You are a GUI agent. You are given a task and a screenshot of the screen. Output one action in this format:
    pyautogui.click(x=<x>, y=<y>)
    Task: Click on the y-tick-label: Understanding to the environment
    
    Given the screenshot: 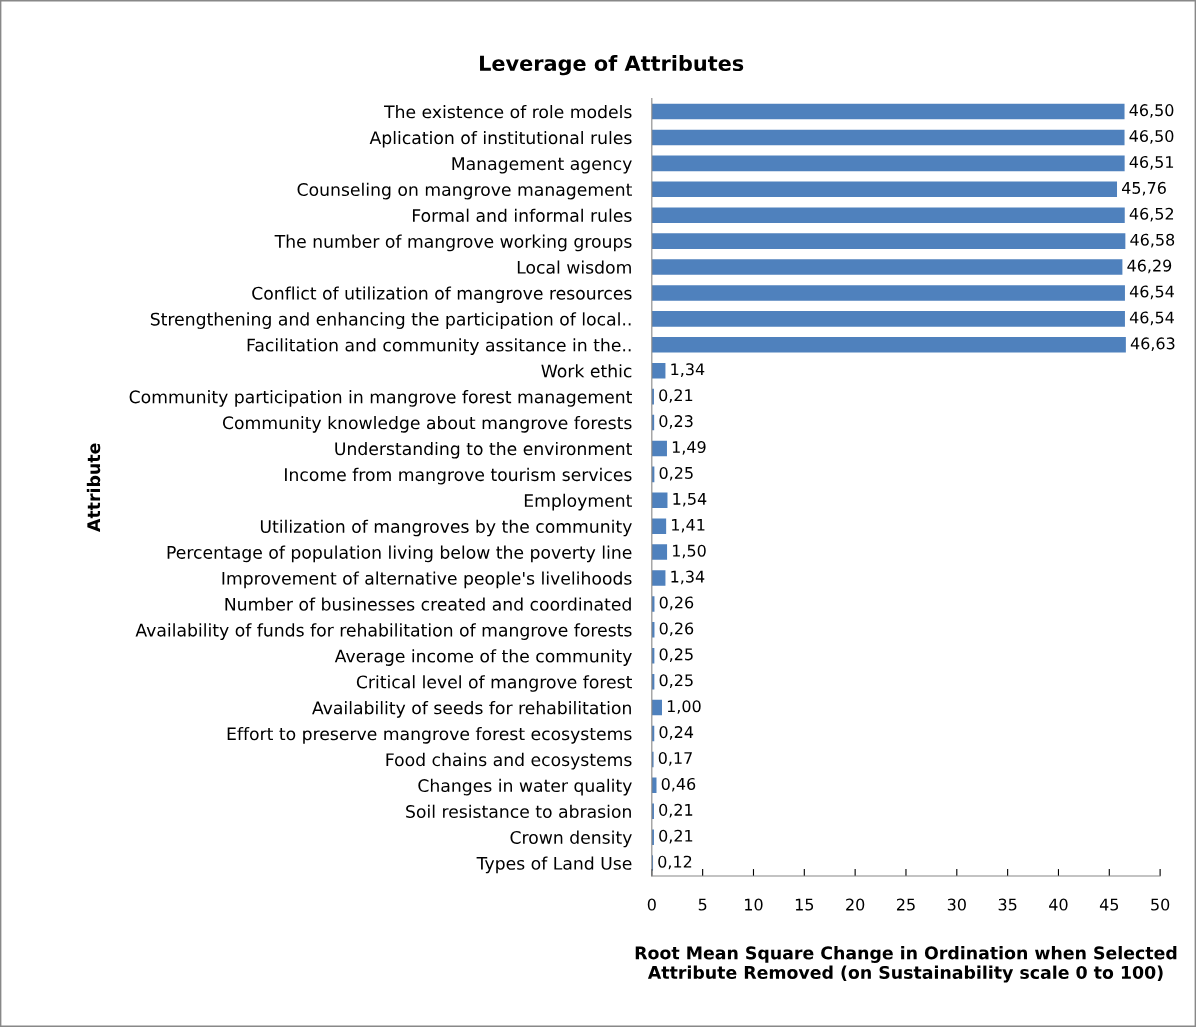 What is the action you would take?
    pyautogui.click(x=483, y=450)
    